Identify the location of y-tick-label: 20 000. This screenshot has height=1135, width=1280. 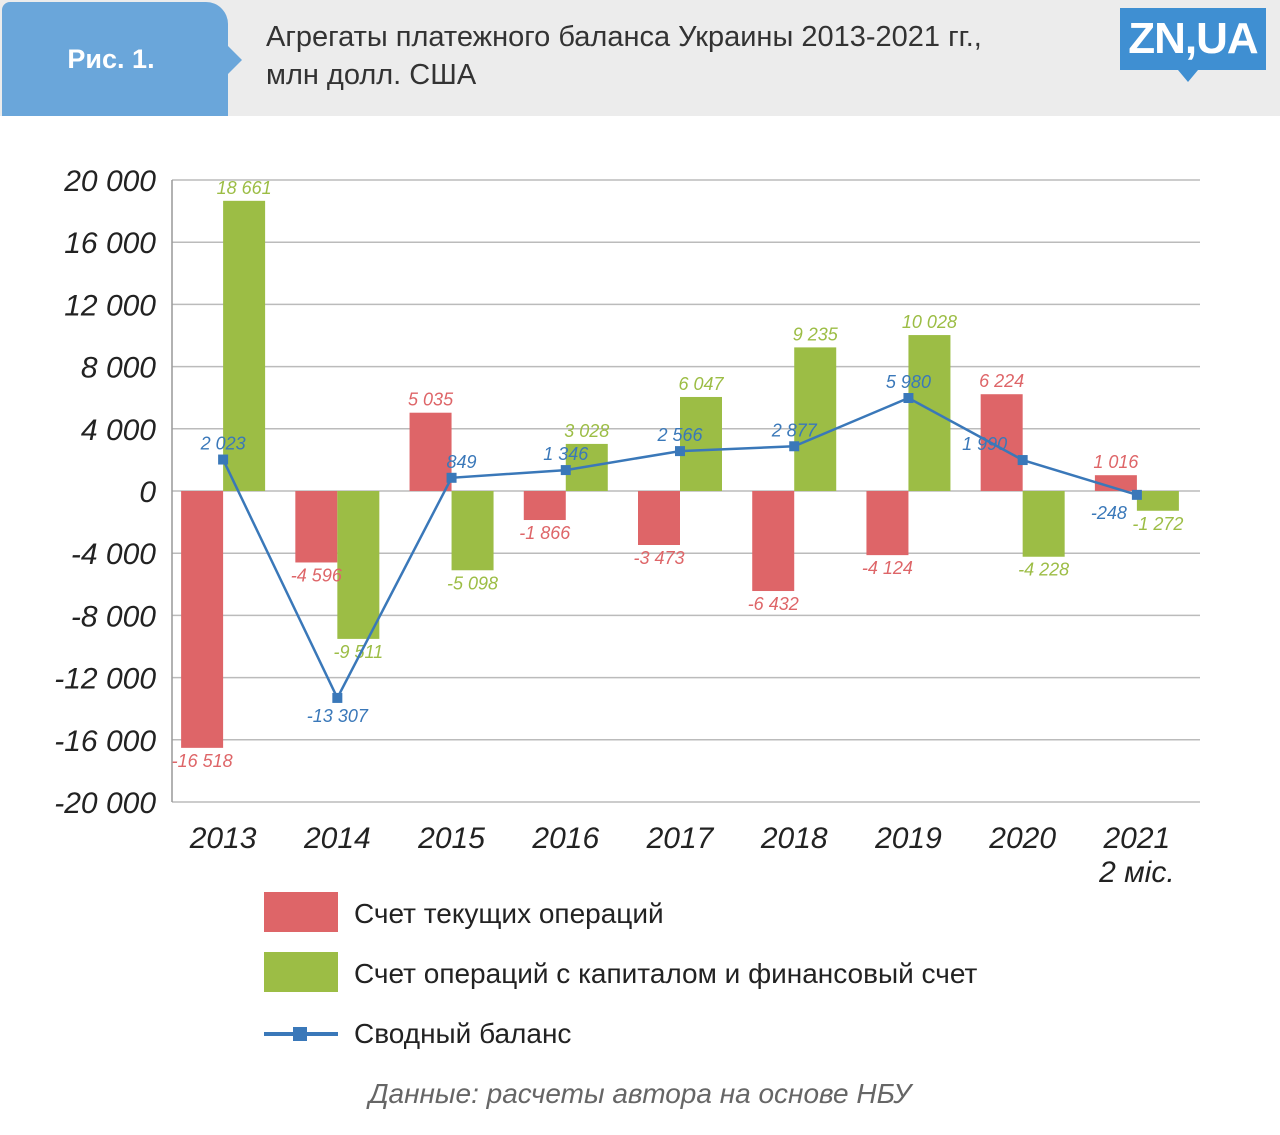
(109, 181).